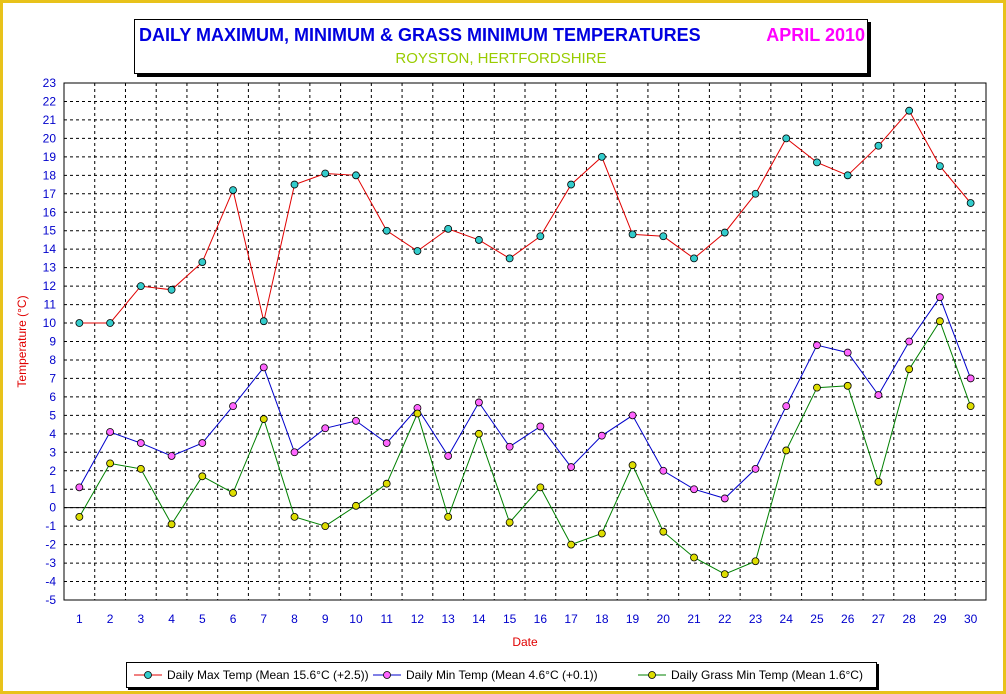  I want to click on y-tick-label: 21, so click(50, 120).